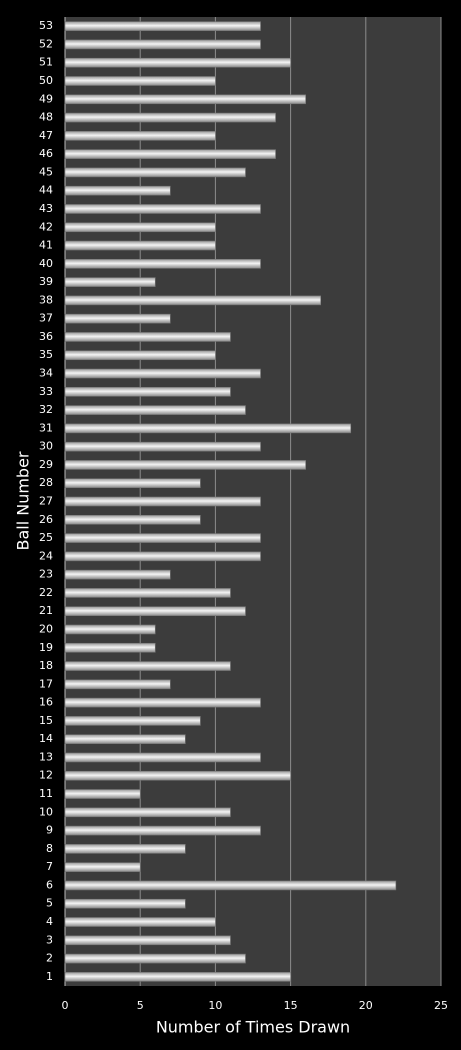 The width and height of the screenshot is (461, 1050). I want to click on y-tick-label: 44, so click(46, 190).